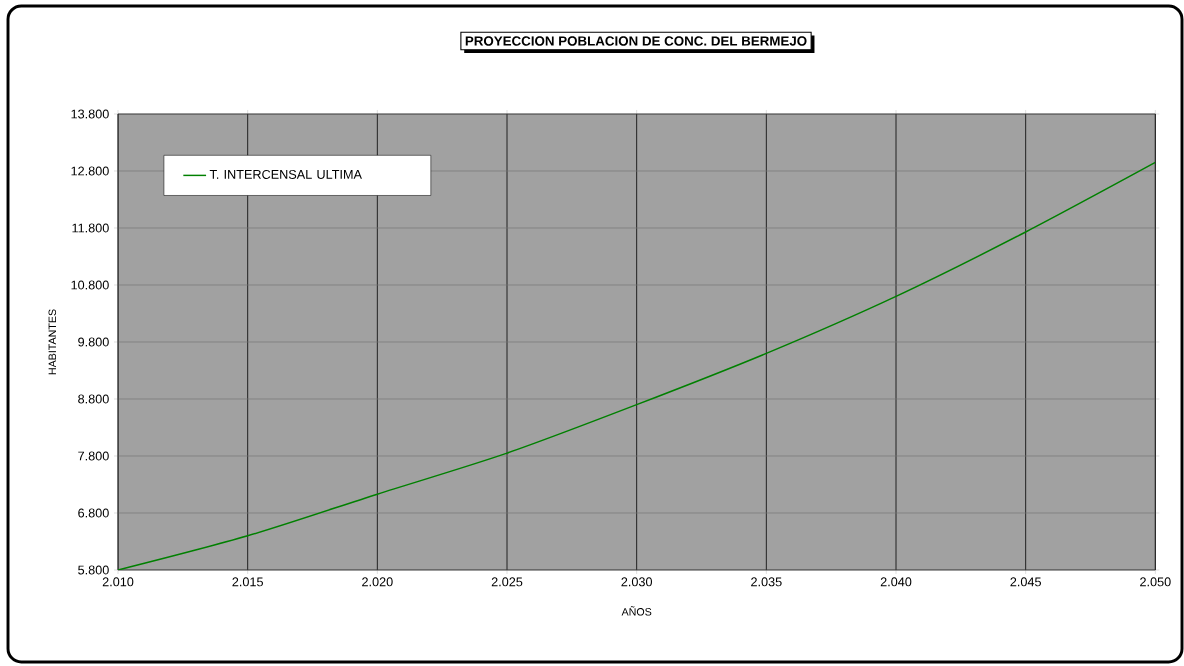 The image size is (1184, 666). I want to click on y-tick-label: 8.800, so click(93, 399).